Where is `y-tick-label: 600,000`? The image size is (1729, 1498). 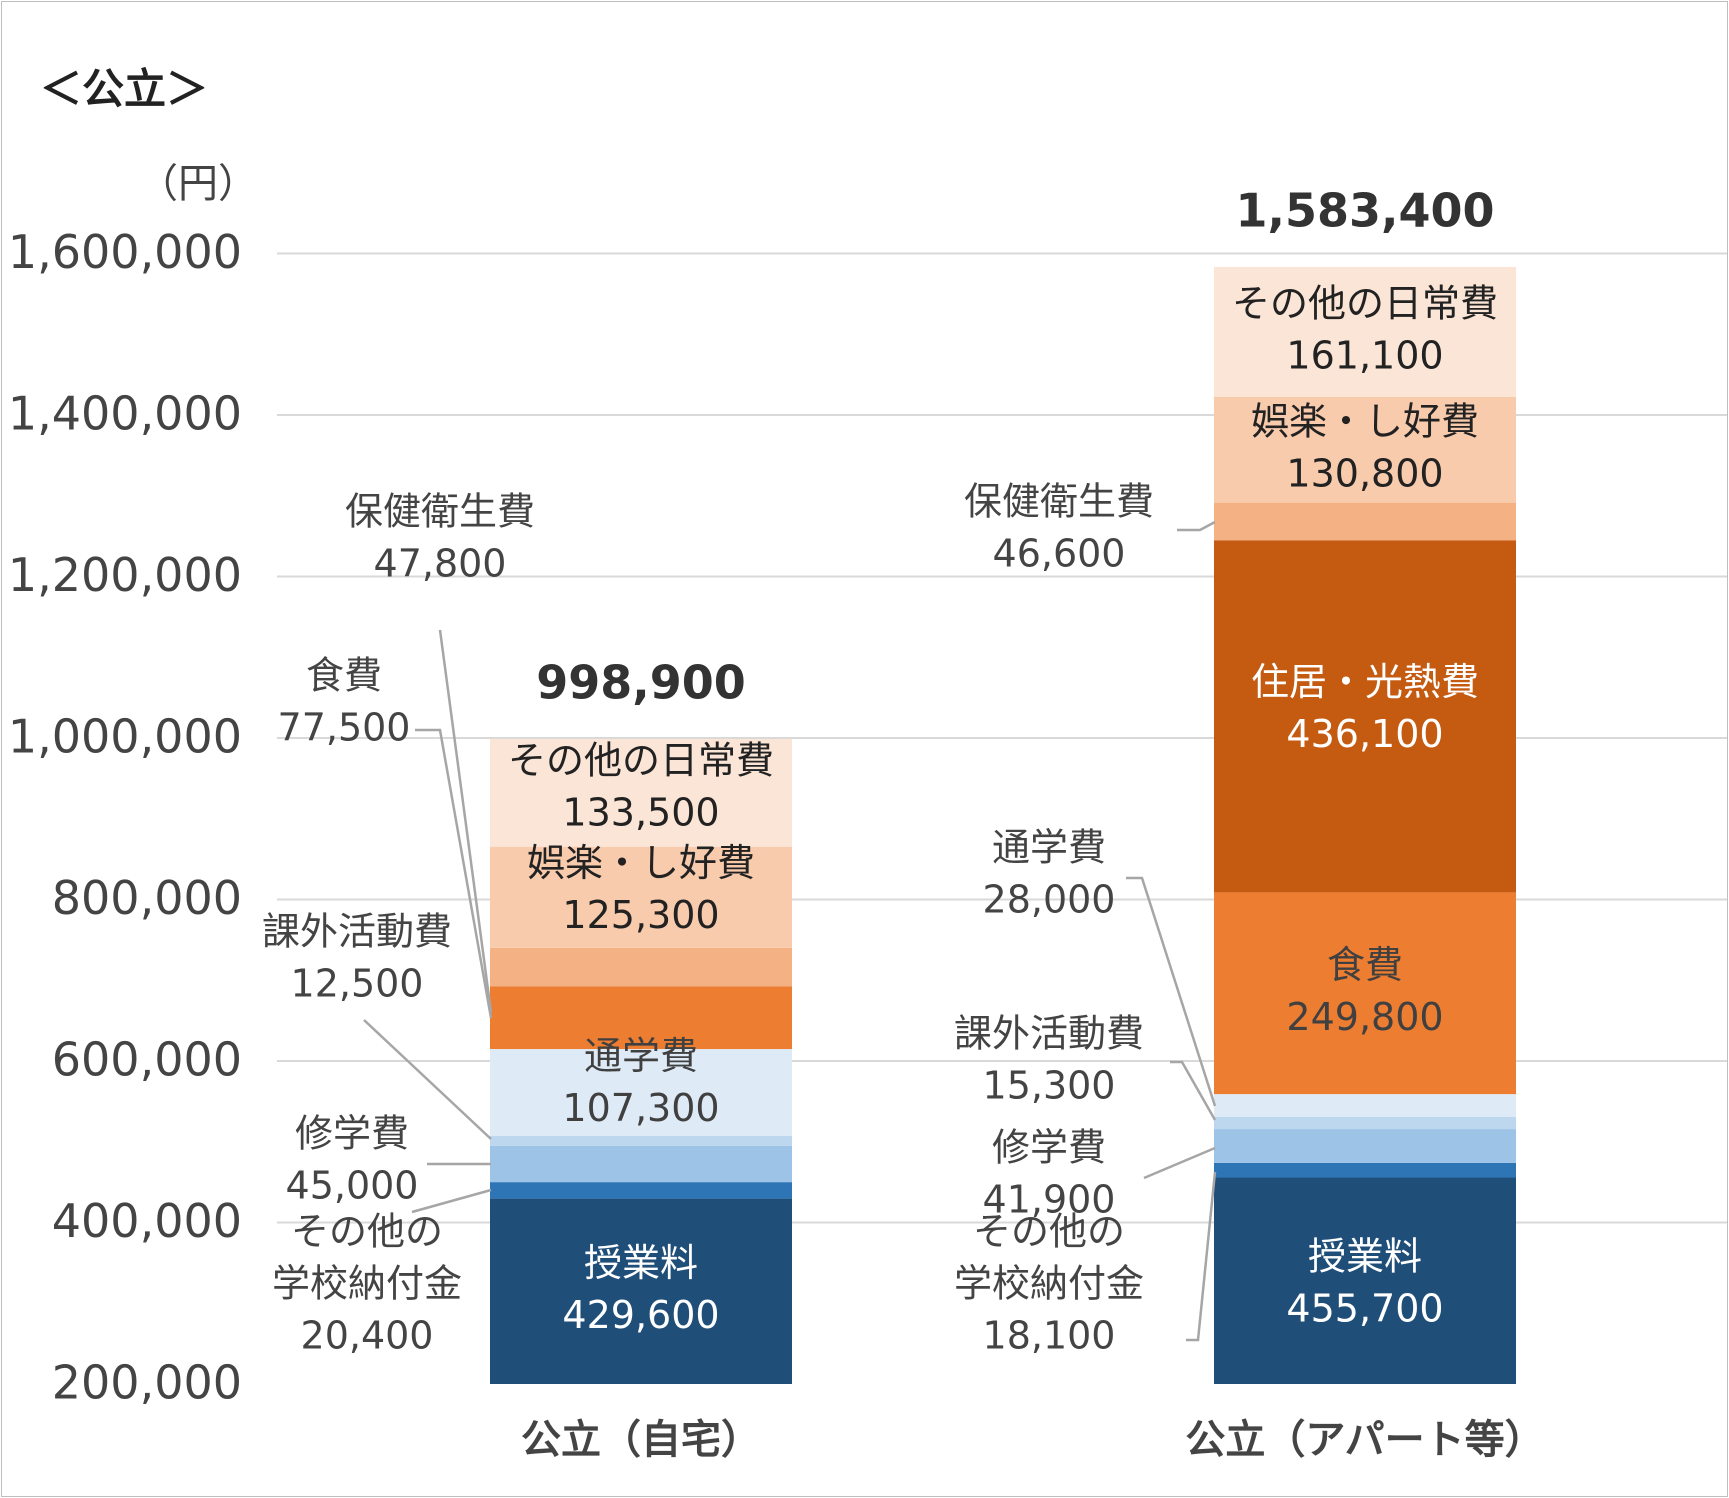
y-tick-label: 600,000 is located at coordinates (147, 1060).